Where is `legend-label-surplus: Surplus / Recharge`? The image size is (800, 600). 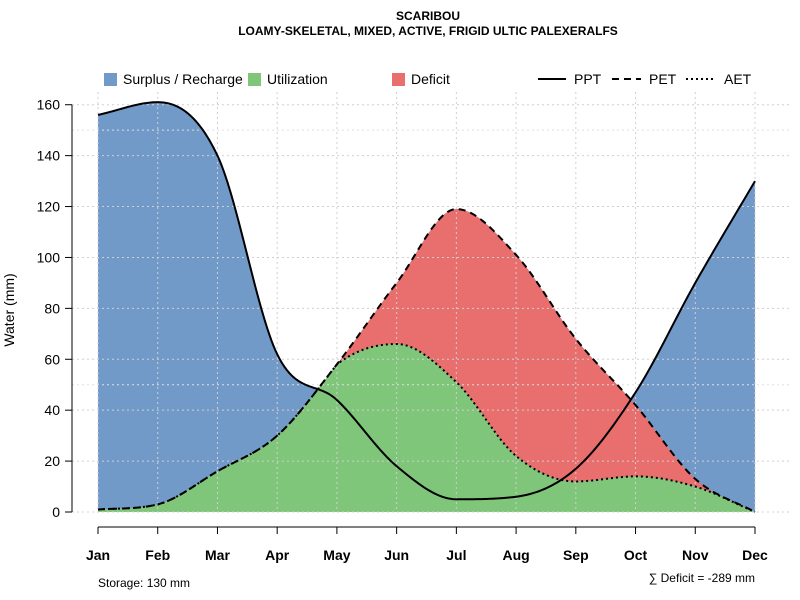
legend-label-surplus: Surplus / Recharge is located at coordinates (183, 79).